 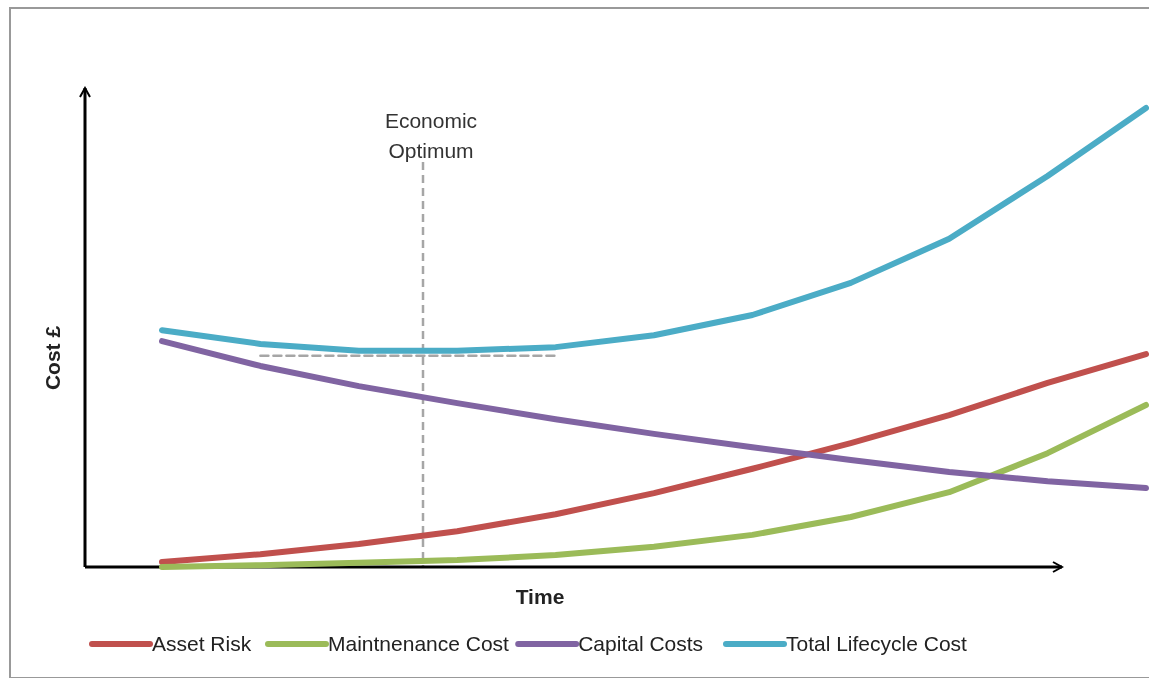 What do you see at coordinates (202, 643) in the screenshot?
I see `legend-label: Asset Risk` at bounding box center [202, 643].